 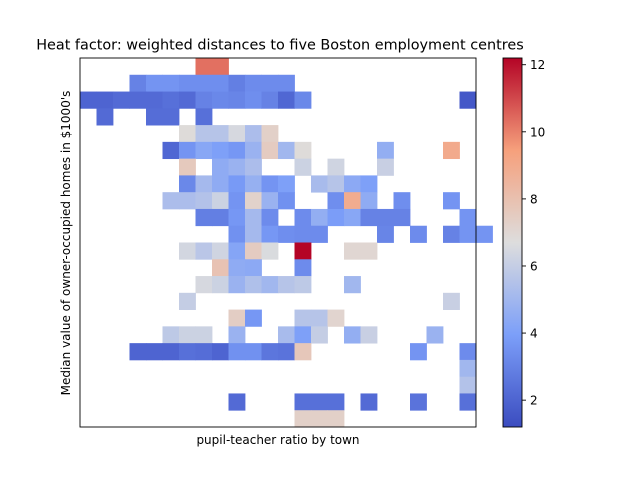 What do you see at coordinates (534, 401) in the screenshot?
I see `colorbar-tick-label: 2` at bounding box center [534, 401].